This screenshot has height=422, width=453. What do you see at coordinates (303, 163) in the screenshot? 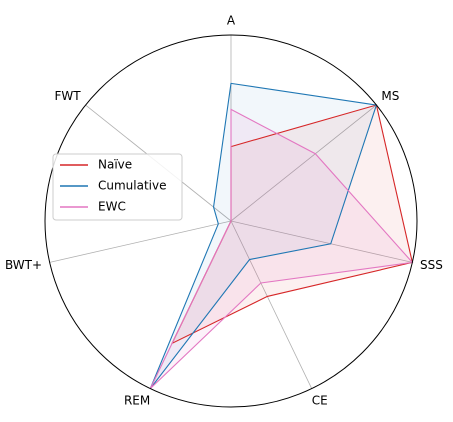
I see `spoke-ms` at bounding box center [303, 163].